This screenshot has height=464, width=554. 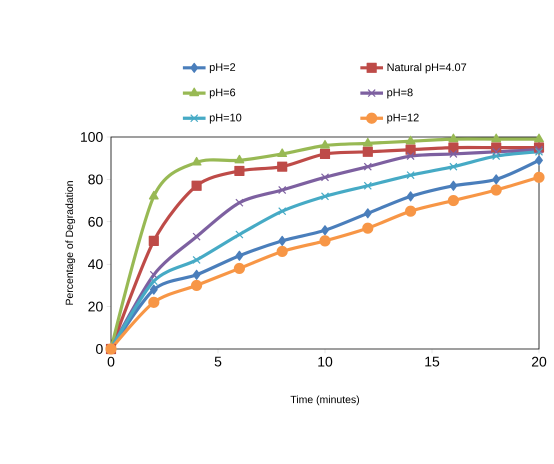 I want to click on y-tick-label: 0, so click(x=99, y=349).